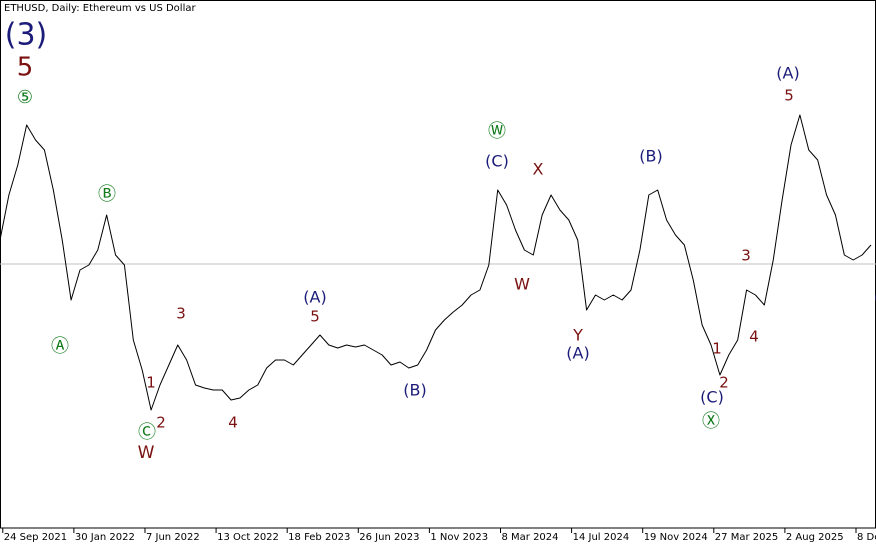  Describe the element at coordinates (319, 537) in the screenshot. I see `x-tick-label: 18 Feb 2023` at that location.